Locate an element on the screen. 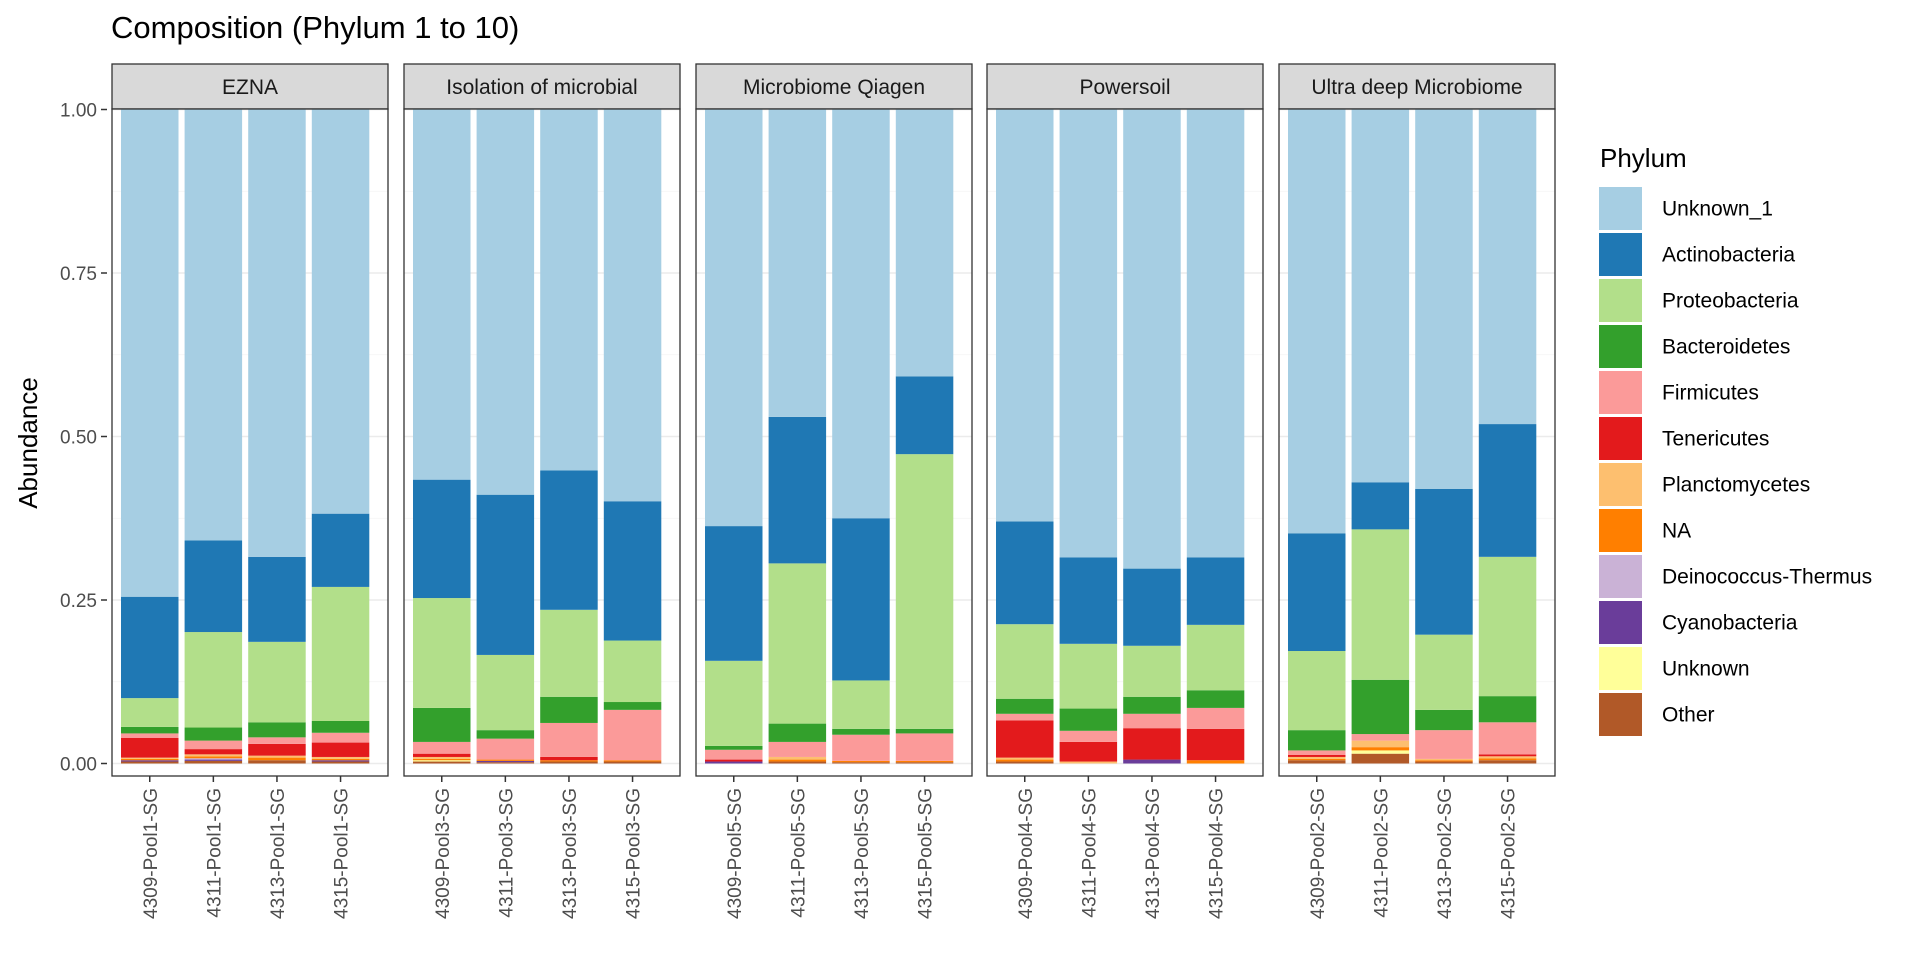 This screenshot has height=960, width=1920. facet-strip-label: Ultra deep Microbiome is located at coordinates (1416, 87).